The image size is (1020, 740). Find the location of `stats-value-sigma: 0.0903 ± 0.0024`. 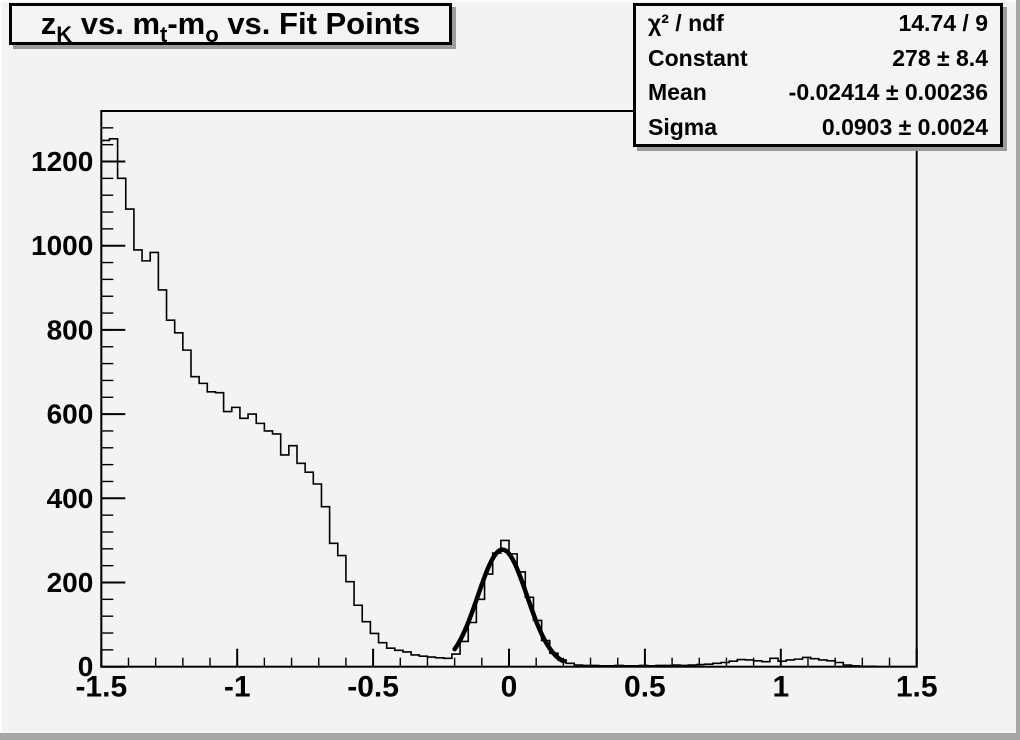

stats-value-sigma: 0.0903 ± 0.0024 is located at coordinates (904, 126).